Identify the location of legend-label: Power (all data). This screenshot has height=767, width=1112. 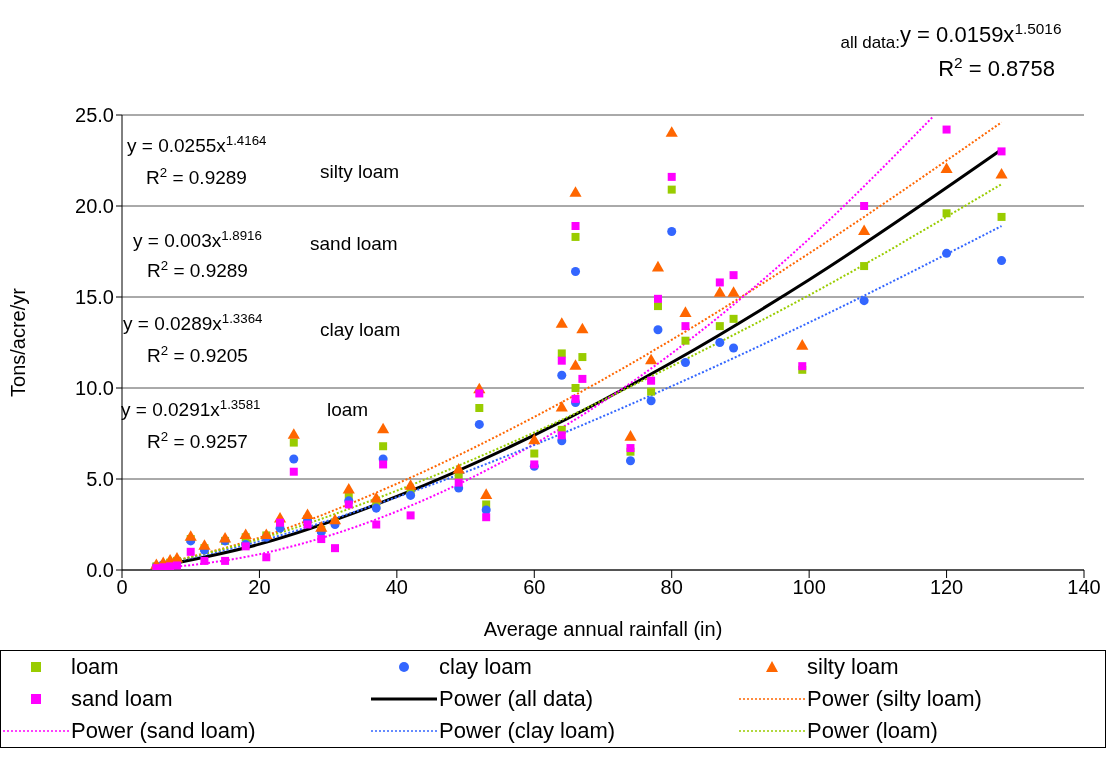
(516, 699).